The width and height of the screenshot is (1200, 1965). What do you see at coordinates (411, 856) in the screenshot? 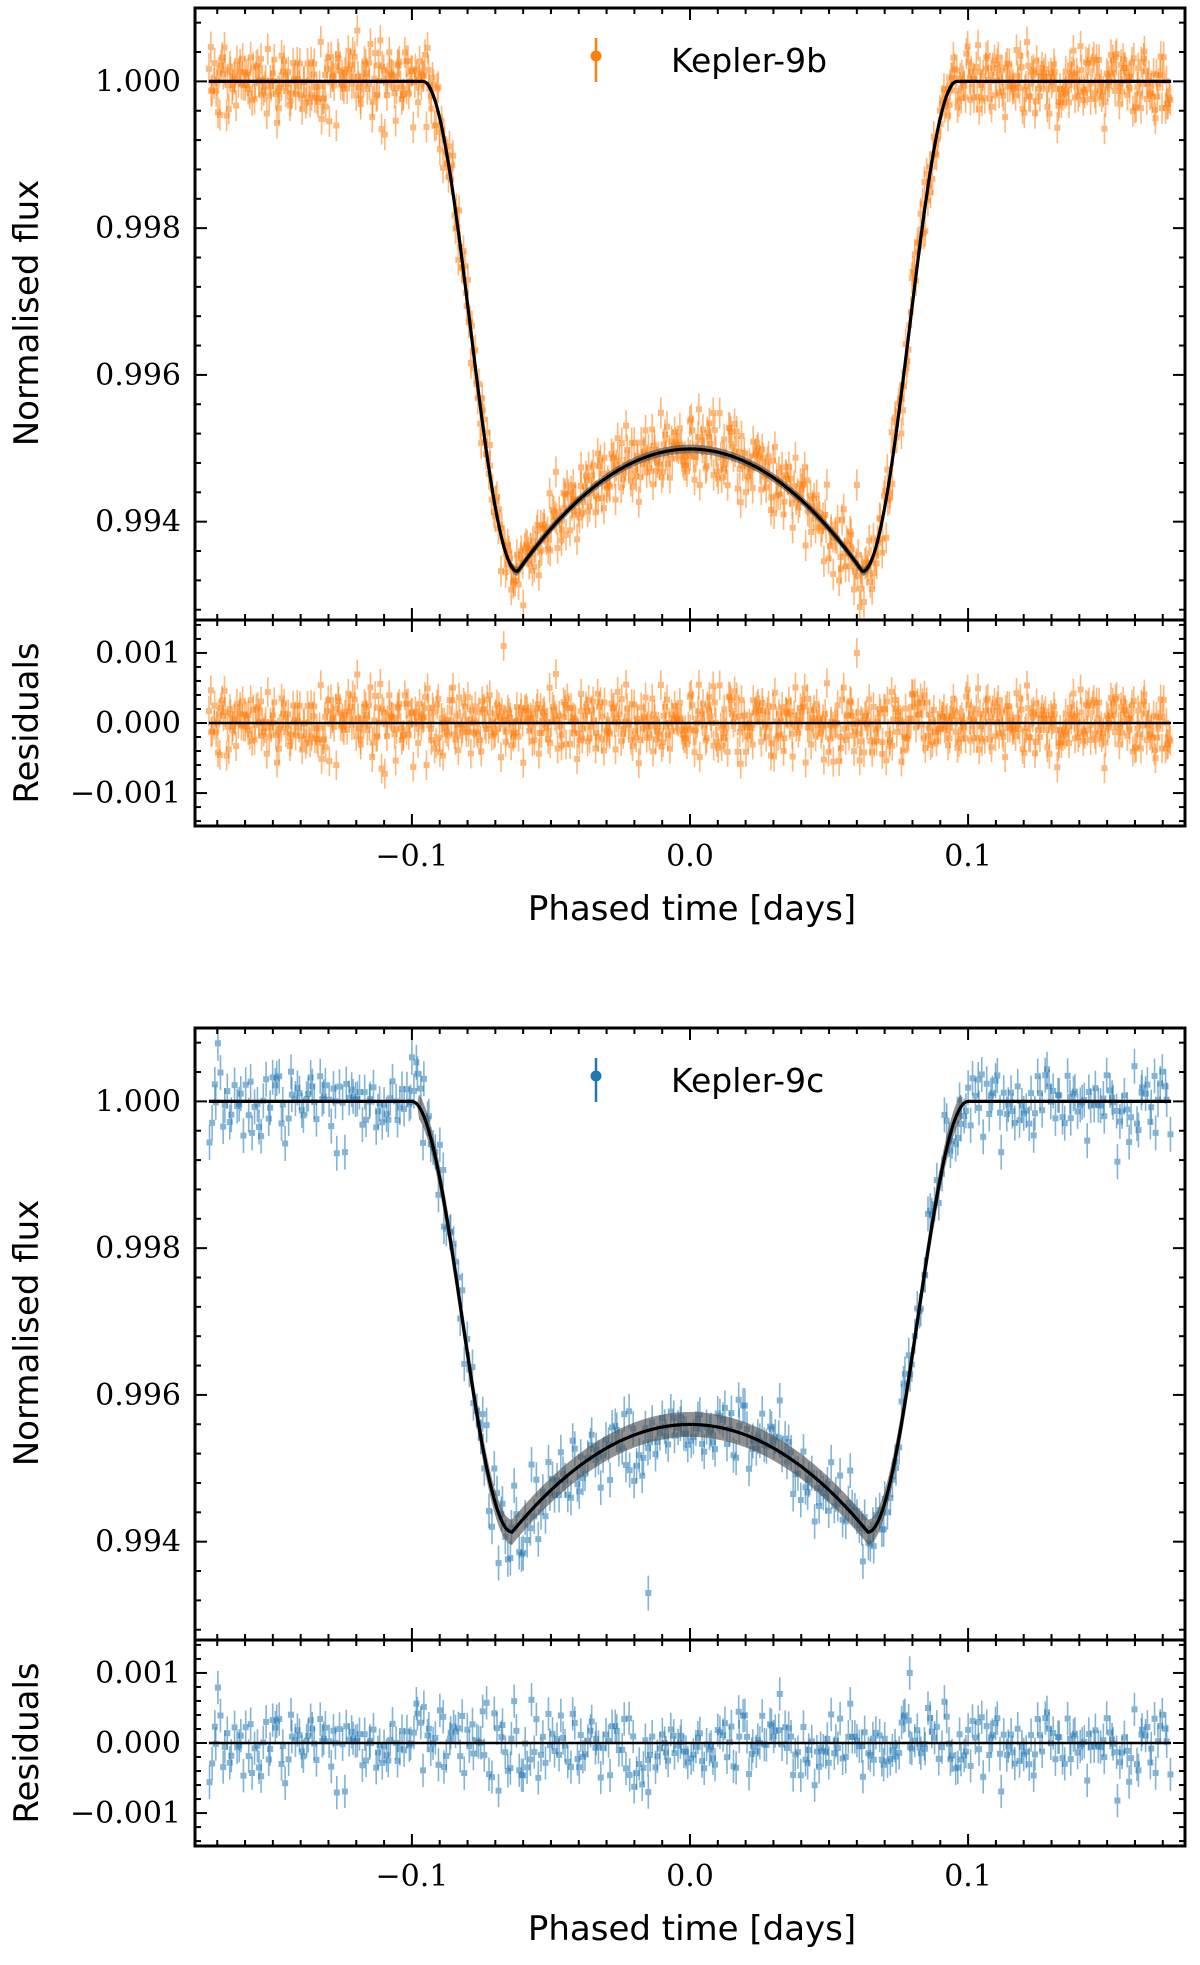
I see `xtick-label: −0.1` at bounding box center [411, 856].